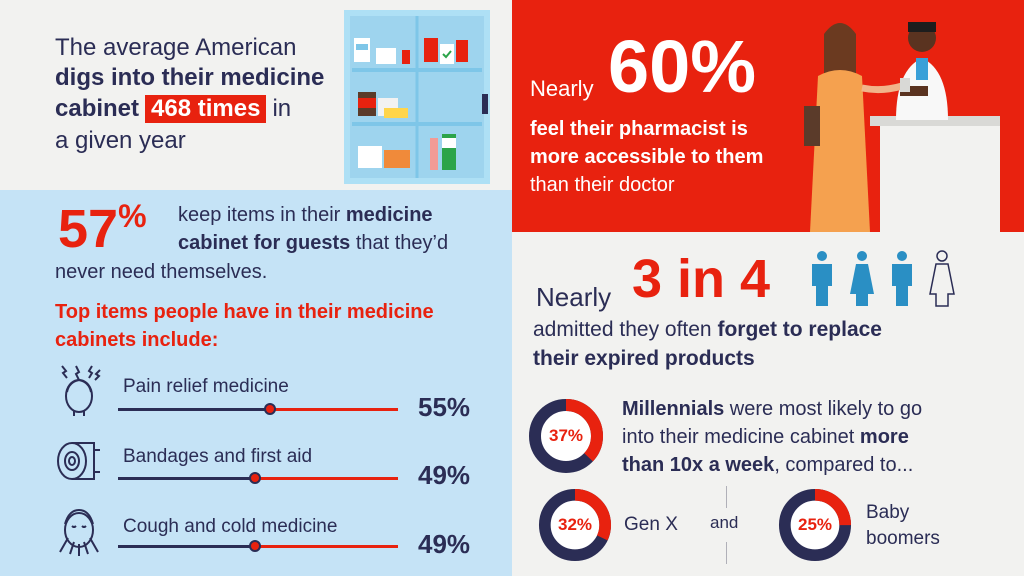  I want to click on stat-57-text-bold: cabinet for guests, so click(264, 243).